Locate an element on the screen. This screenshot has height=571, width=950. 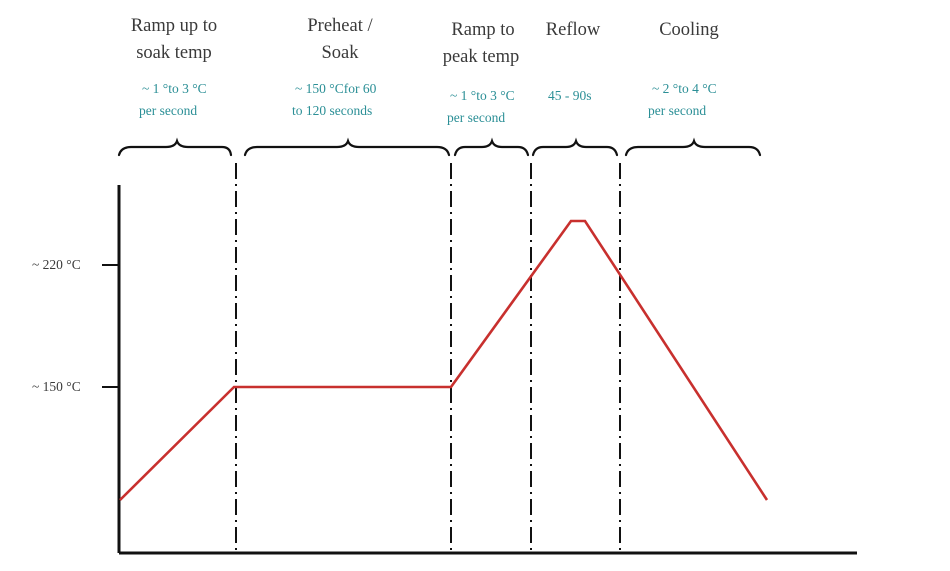
phase-title-ramp-up-line-2: soak temp is located at coordinates (174, 53).